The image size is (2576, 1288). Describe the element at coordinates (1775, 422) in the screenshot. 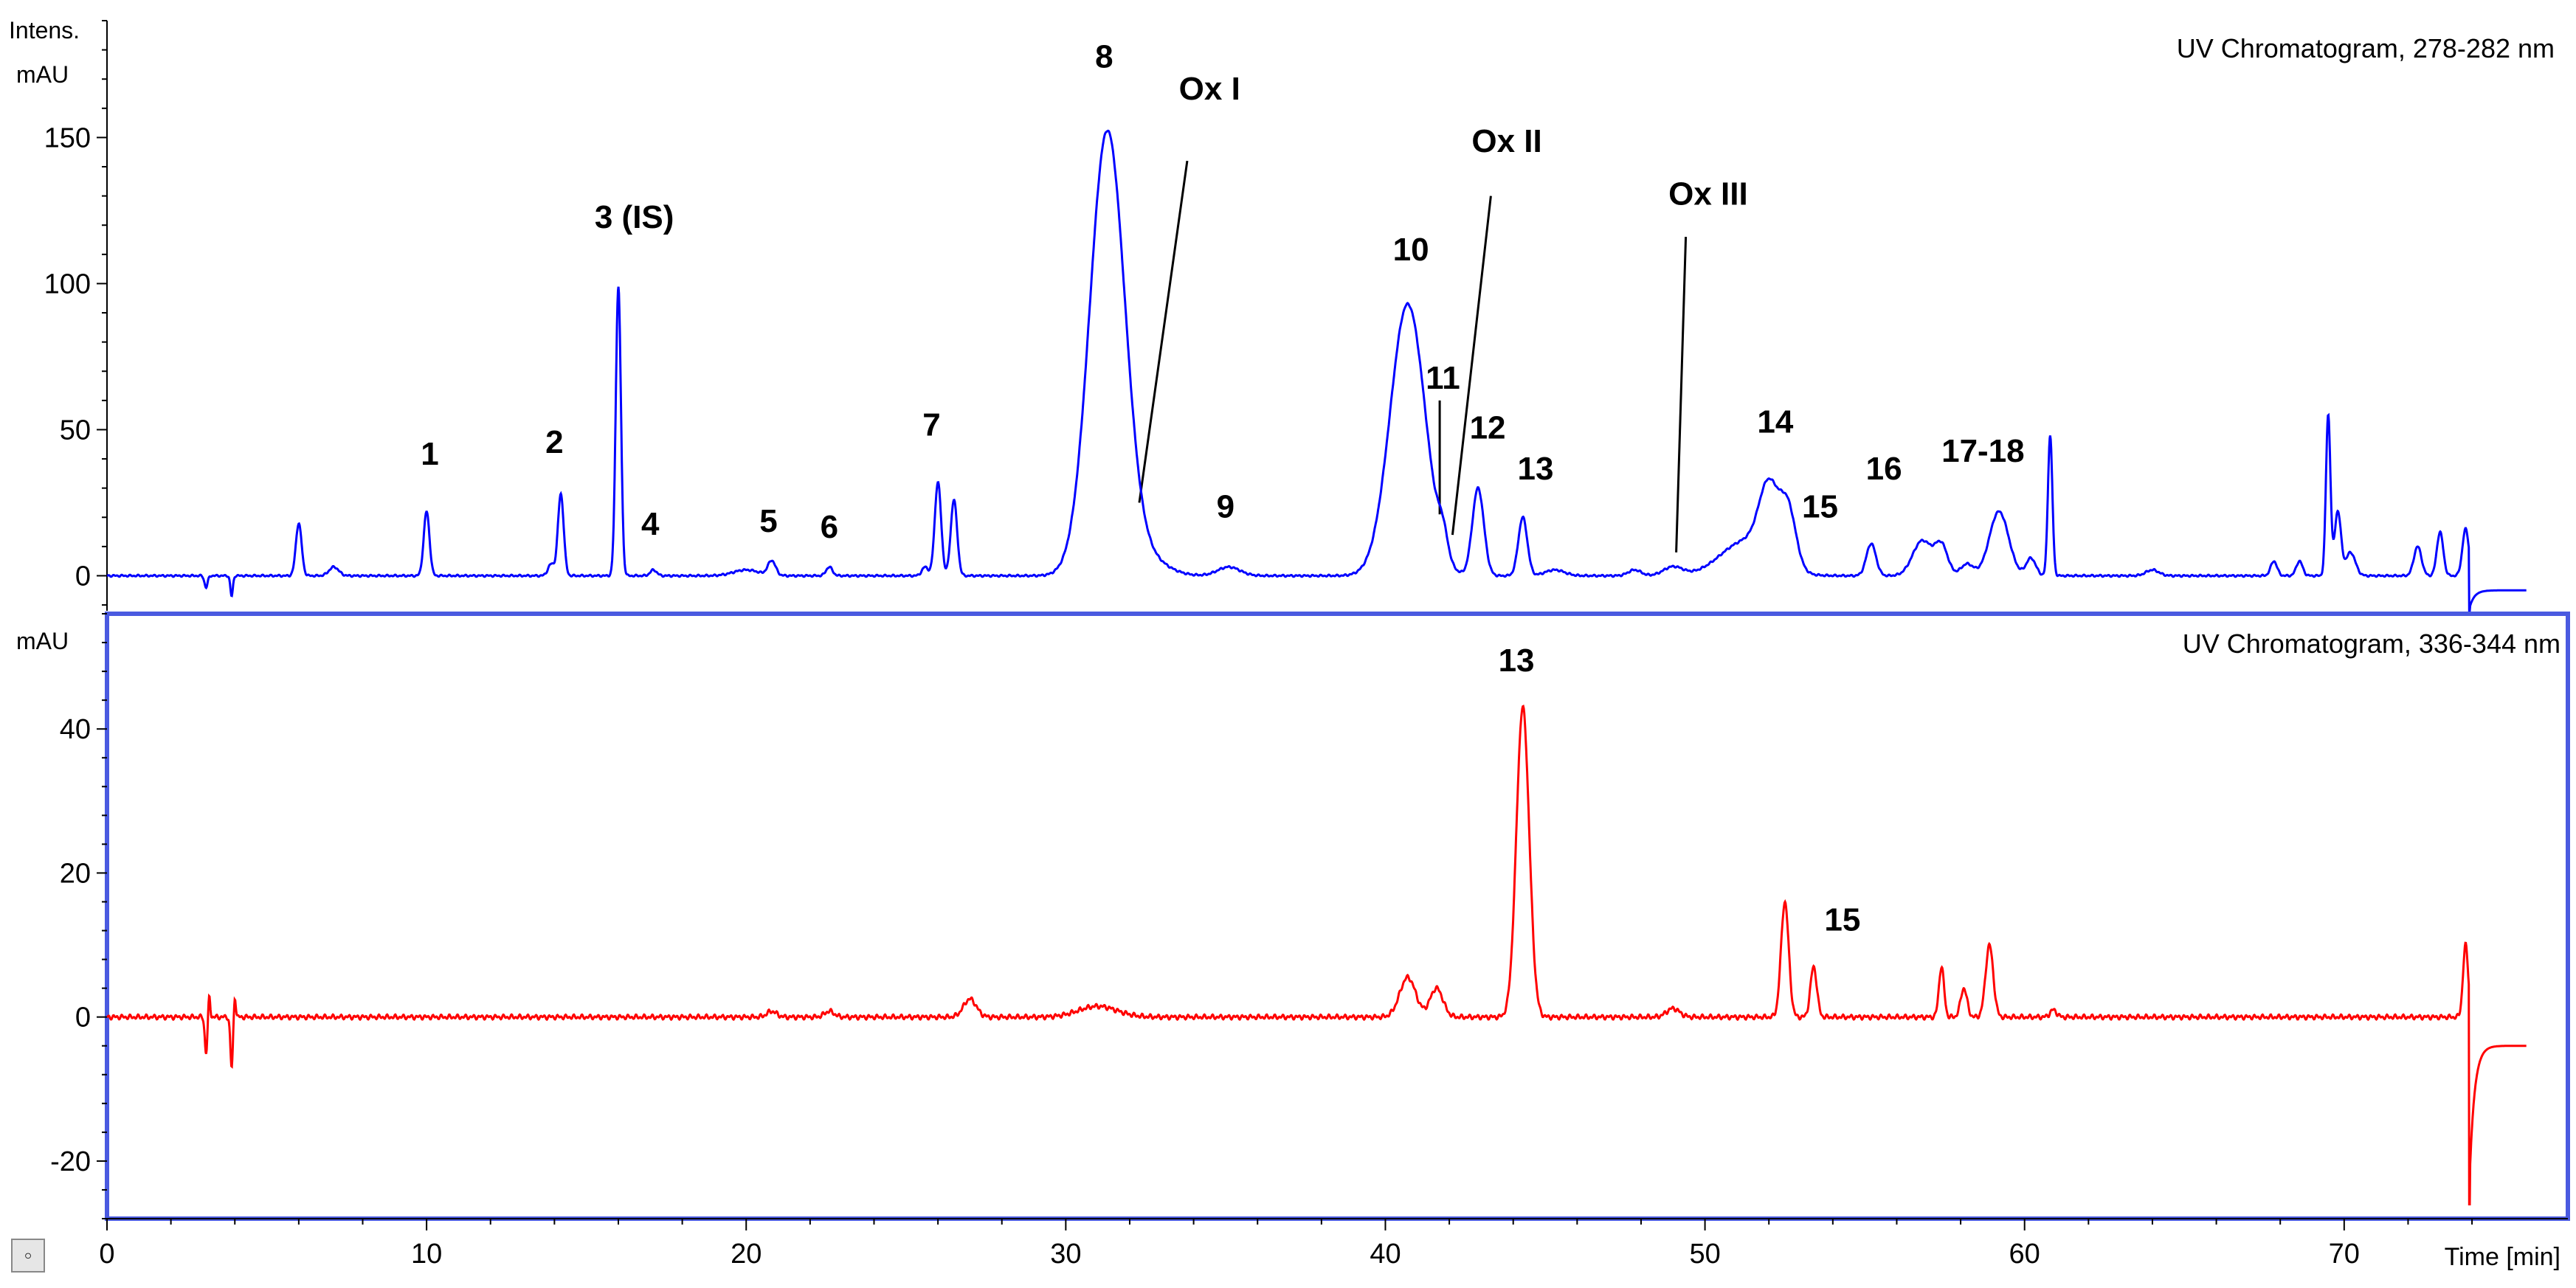

I see `peak-label: 14` at that location.